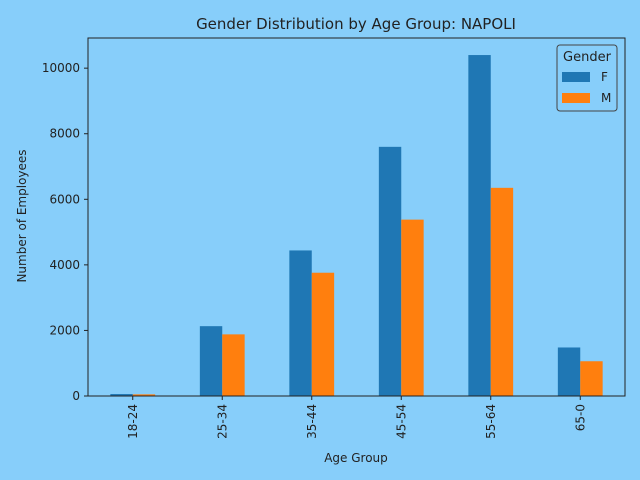  I want to click on y-tick-label: 10000, so click(61, 68).